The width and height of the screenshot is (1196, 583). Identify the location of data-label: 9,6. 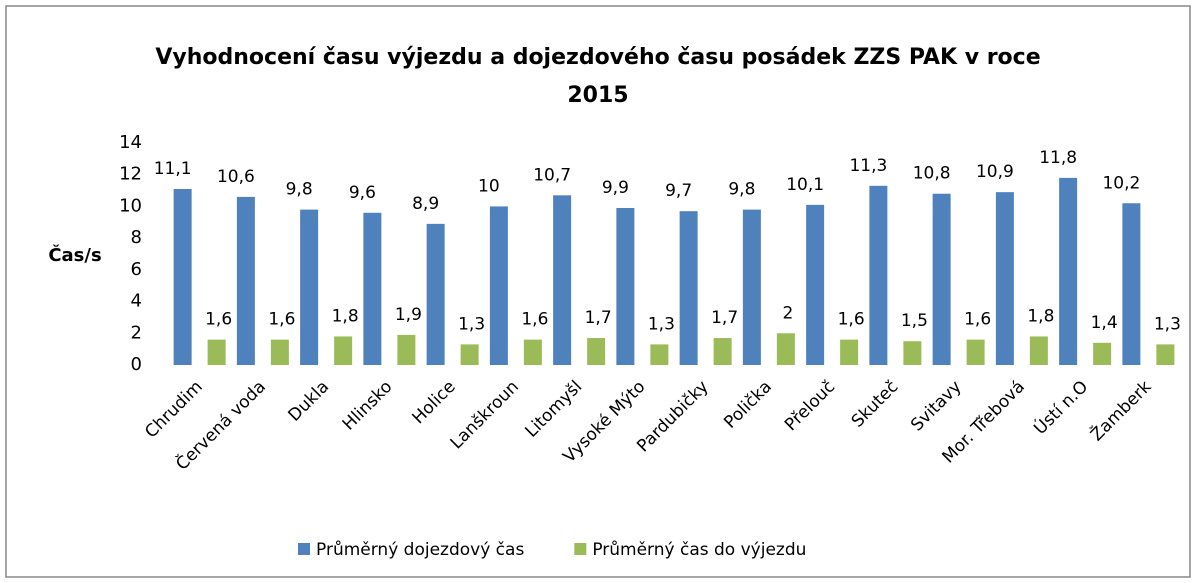
(362, 193).